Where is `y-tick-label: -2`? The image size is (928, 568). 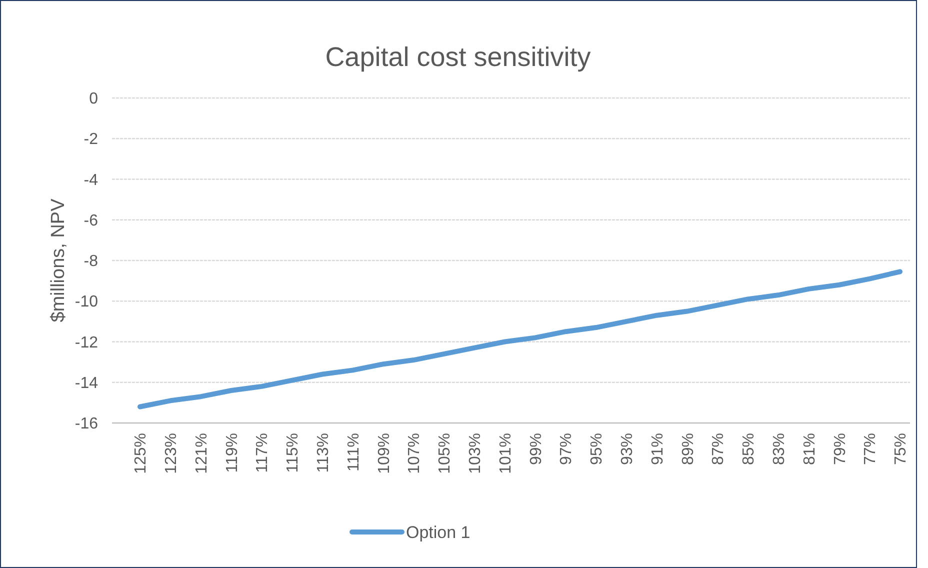
y-tick-label: -2 is located at coordinates (91, 139).